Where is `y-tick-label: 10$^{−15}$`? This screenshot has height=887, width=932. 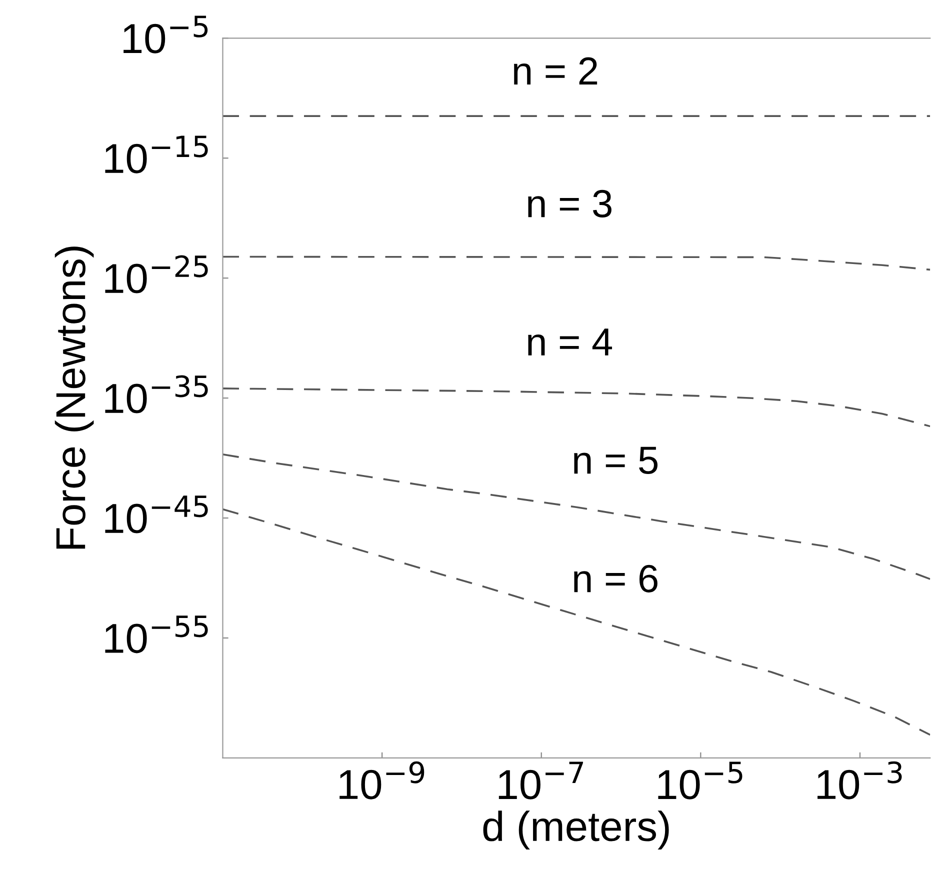 y-tick-label: 10$^{−15}$ is located at coordinates (156, 155).